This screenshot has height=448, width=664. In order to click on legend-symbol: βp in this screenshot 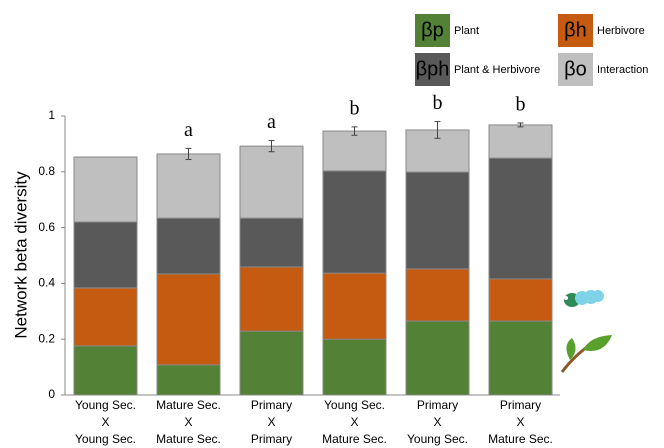, I will do `click(432, 30)`.